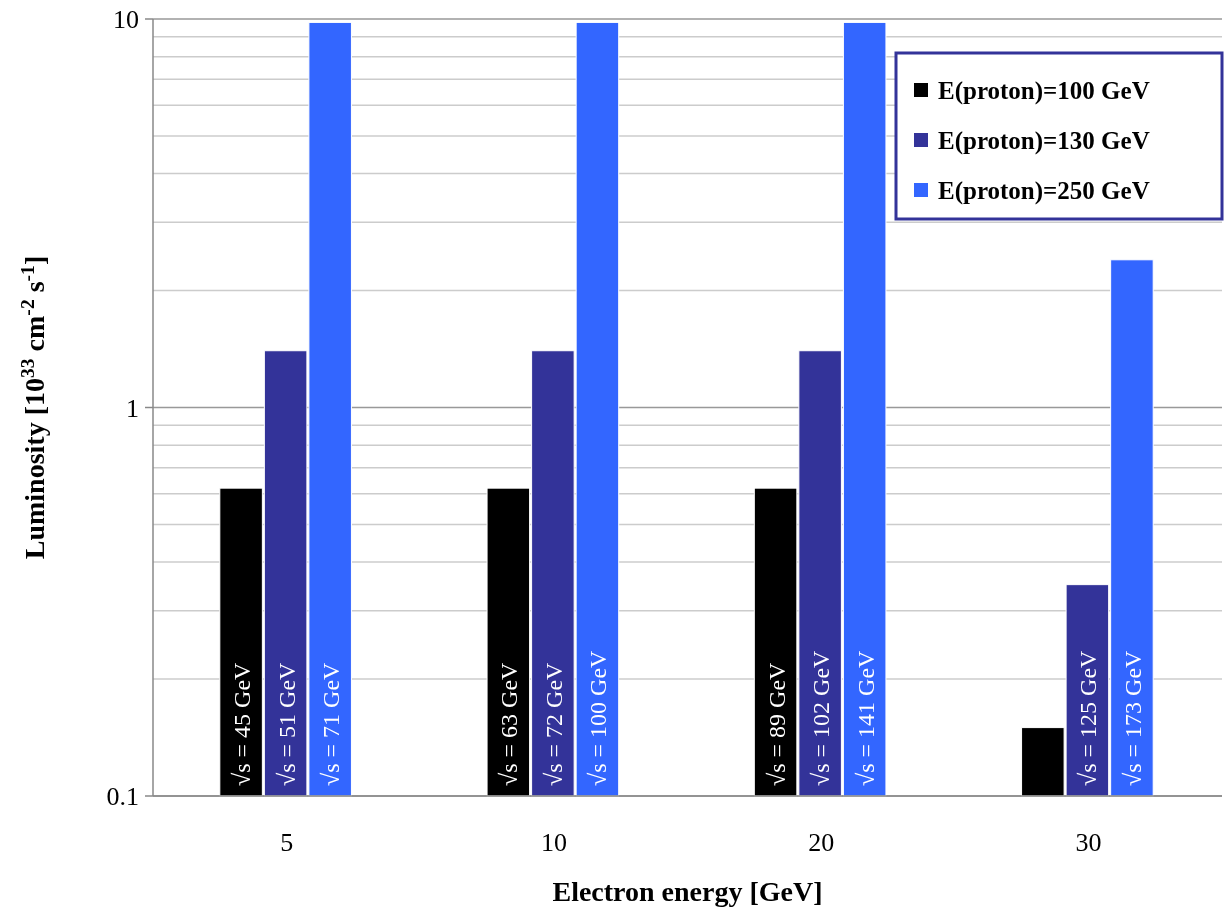 The height and width of the screenshot is (913, 1230). I want to click on legend-label: E(proton)=250 GeV, so click(1044, 190).